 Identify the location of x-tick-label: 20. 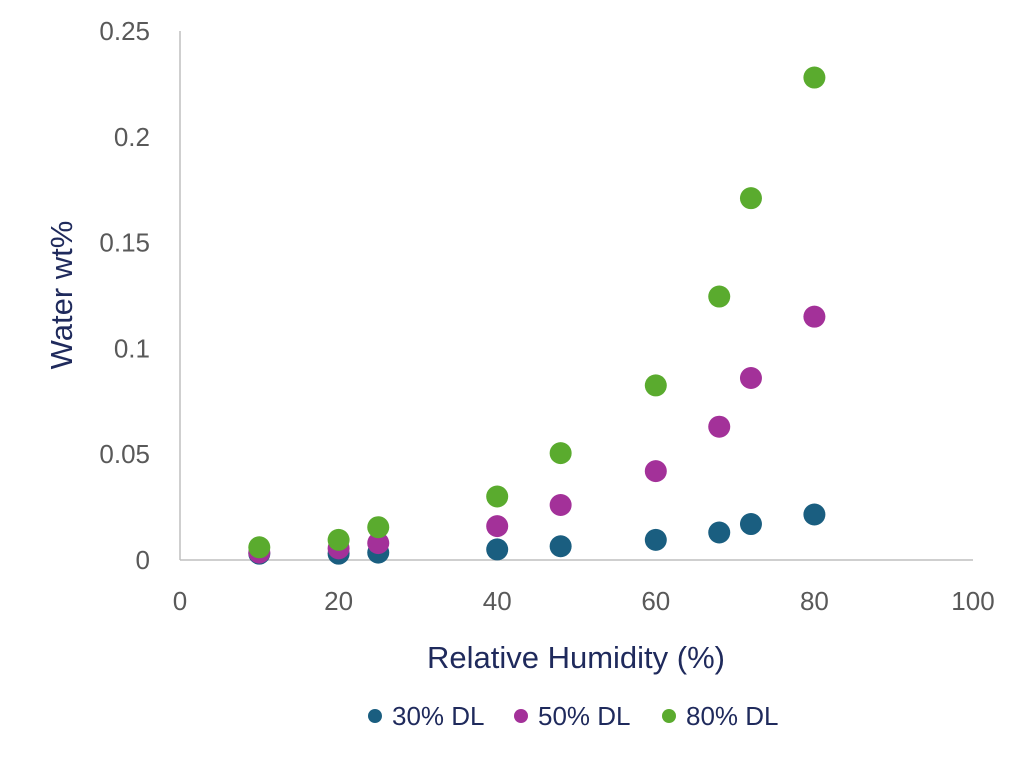
(338, 601).